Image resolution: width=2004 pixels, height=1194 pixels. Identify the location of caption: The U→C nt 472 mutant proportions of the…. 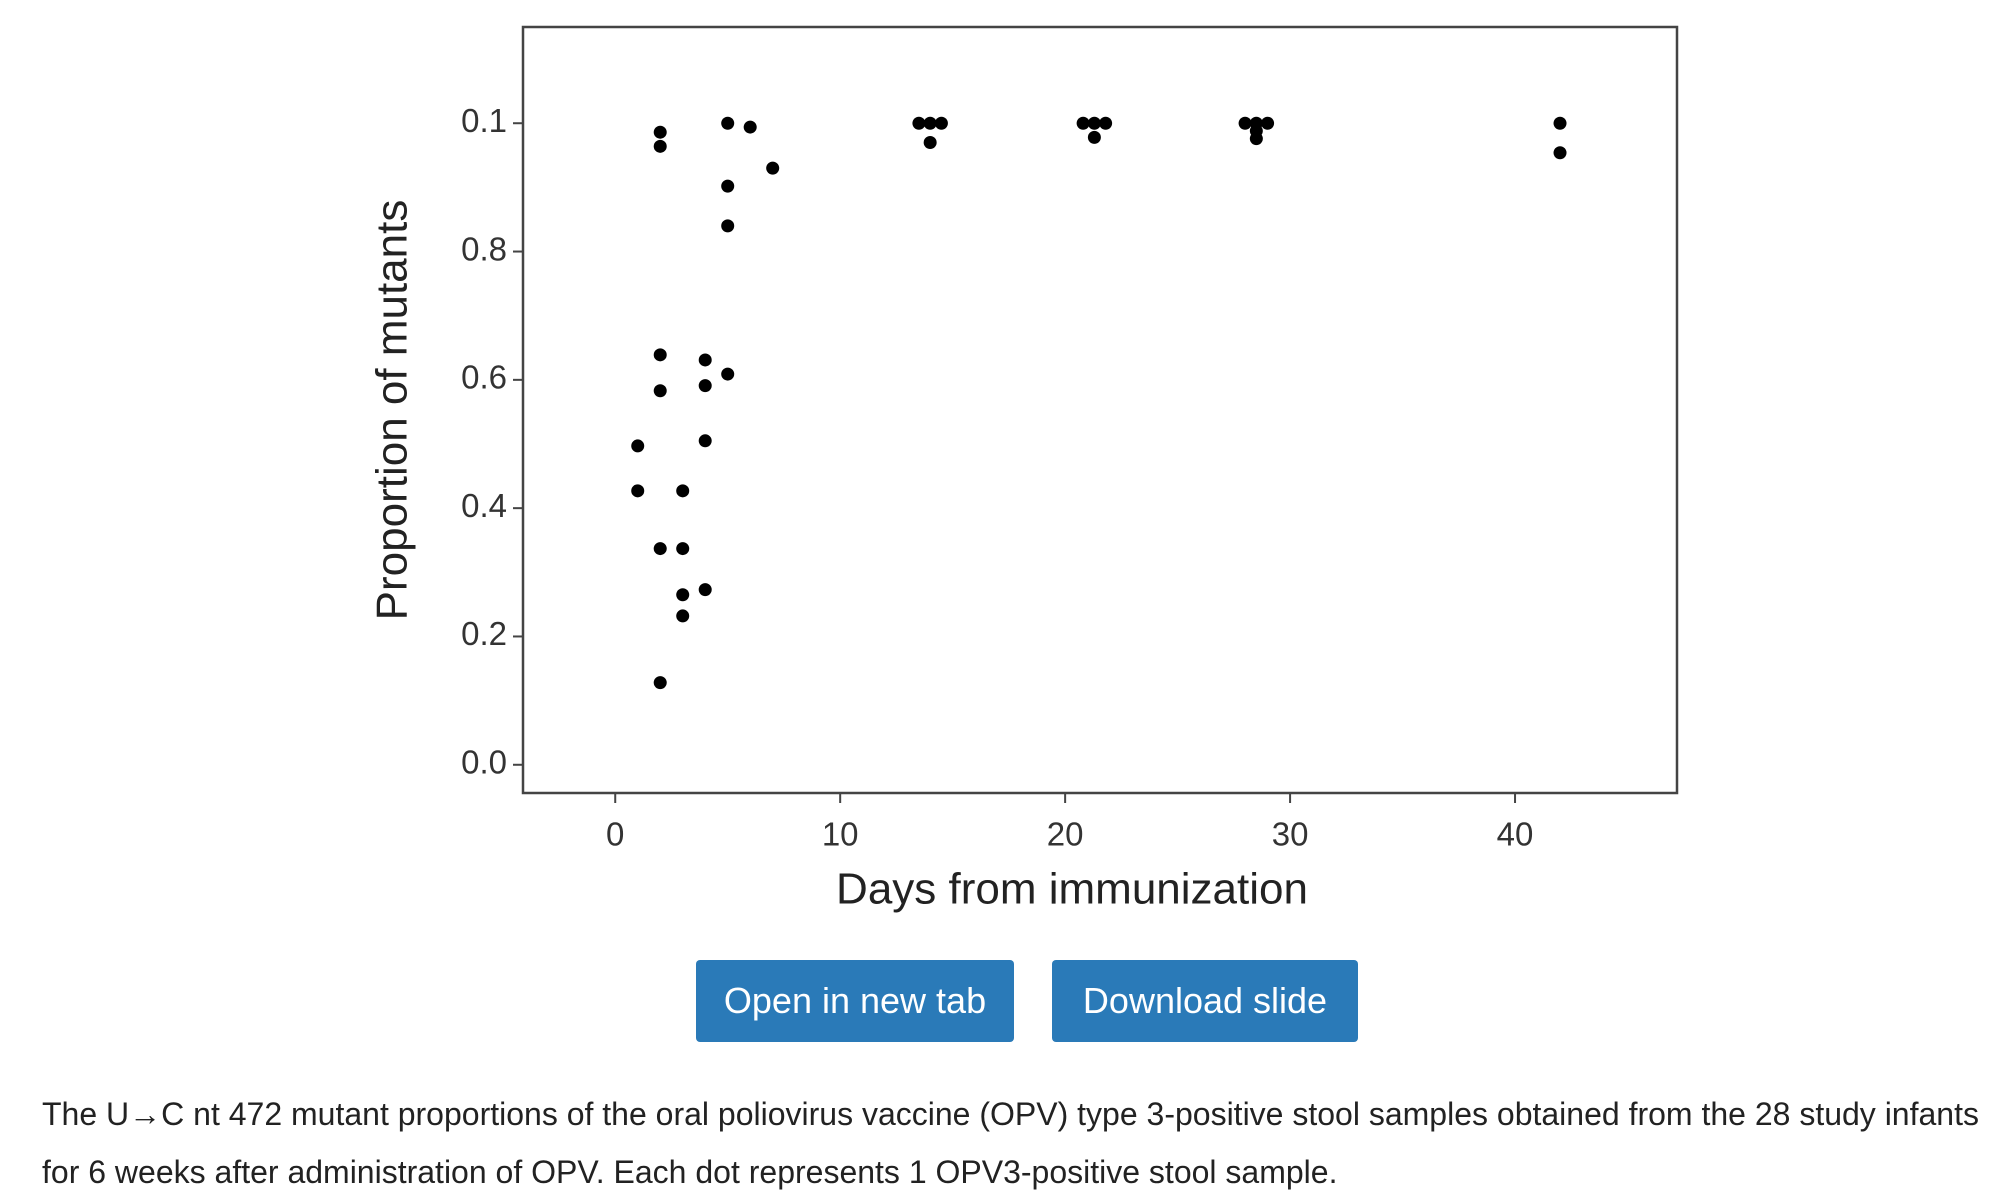
(1010, 1143).